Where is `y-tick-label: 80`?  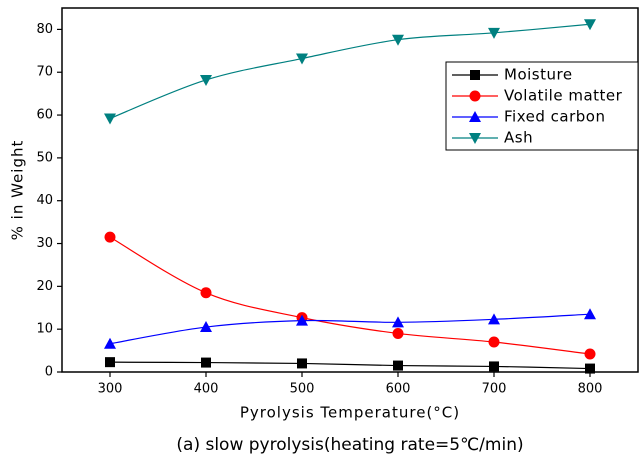 y-tick-label: 80 is located at coordinates (44, 29).